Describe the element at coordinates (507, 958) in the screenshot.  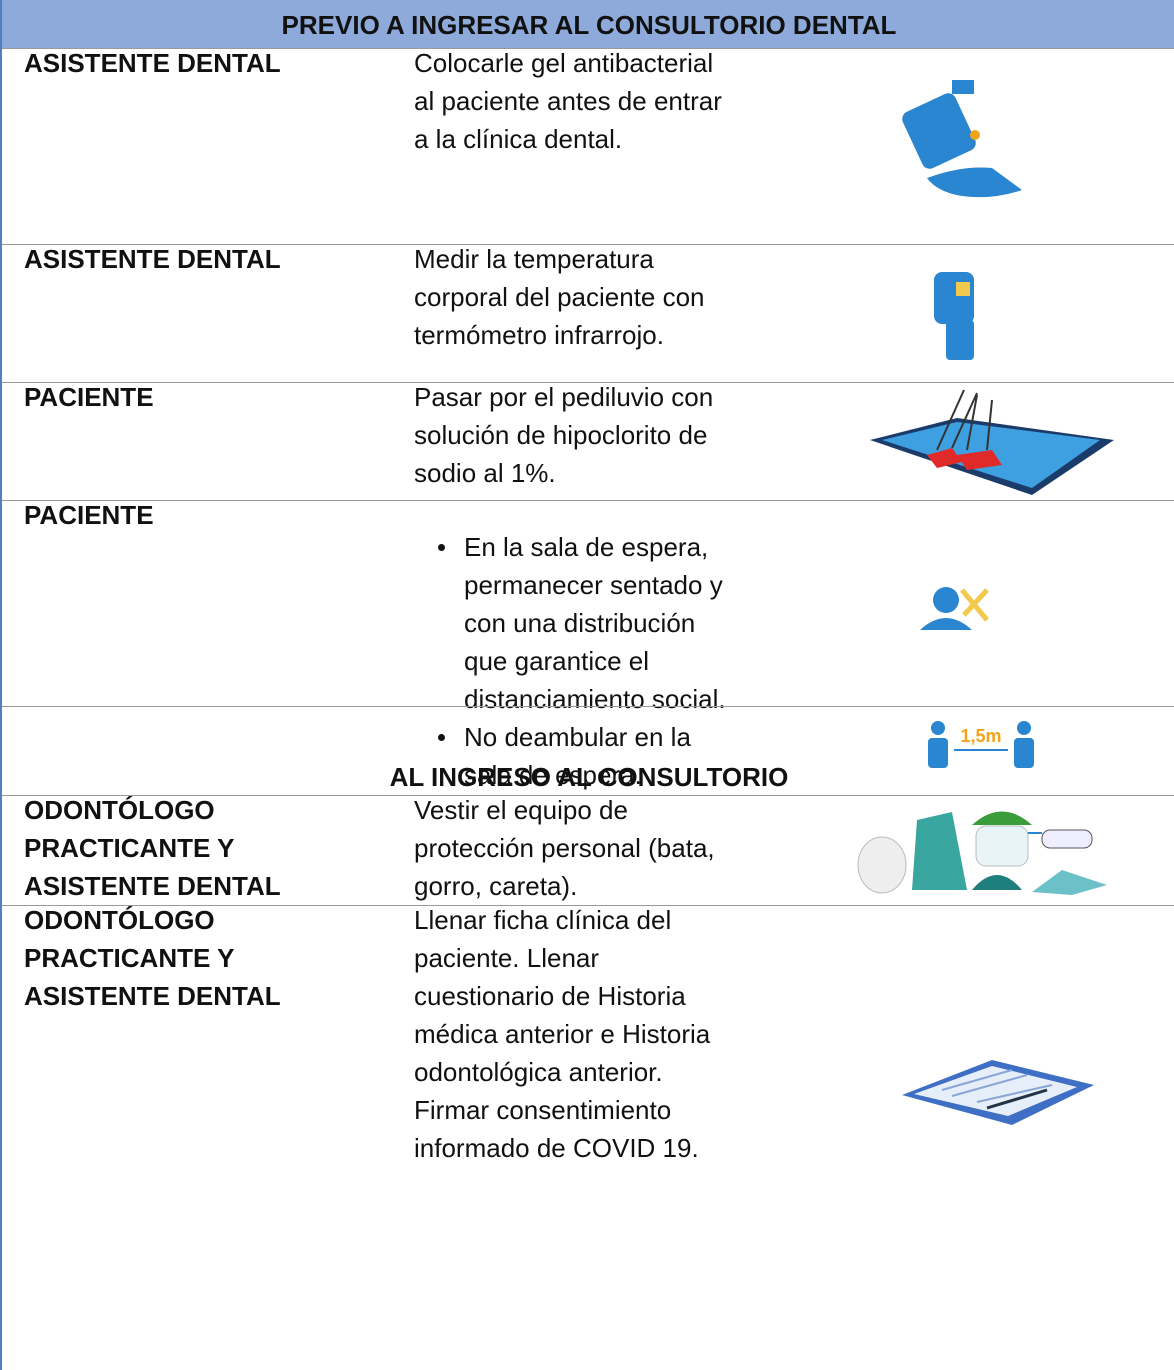
I see `description: paciente. Llenar` at that location.